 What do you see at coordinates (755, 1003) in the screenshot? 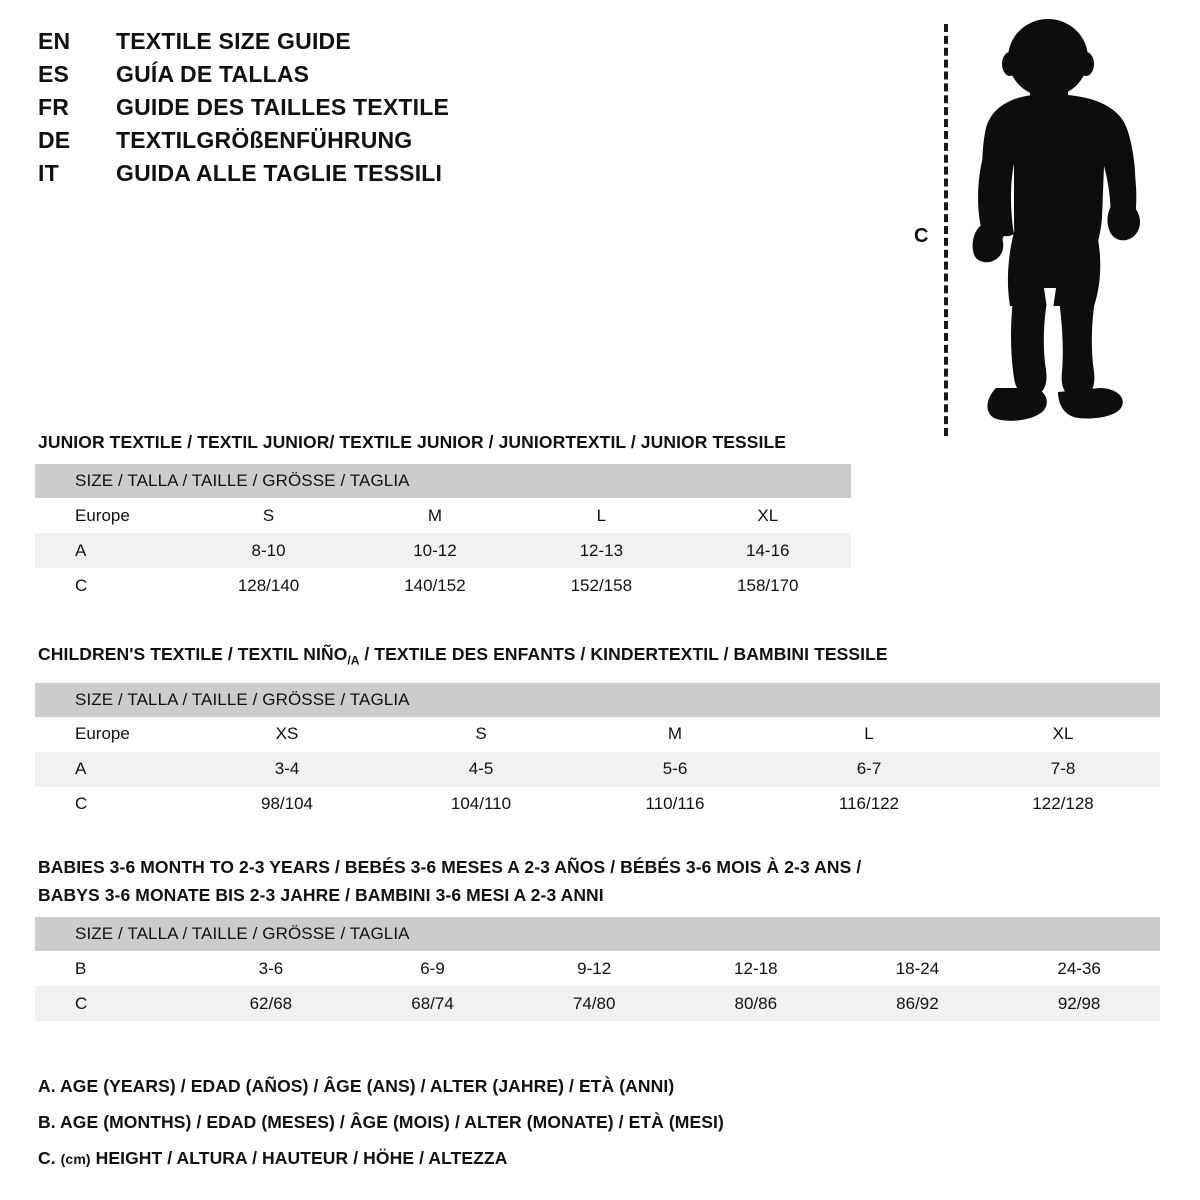
I see `babies-cell: 80/86` at bounding box center [755, 1003].